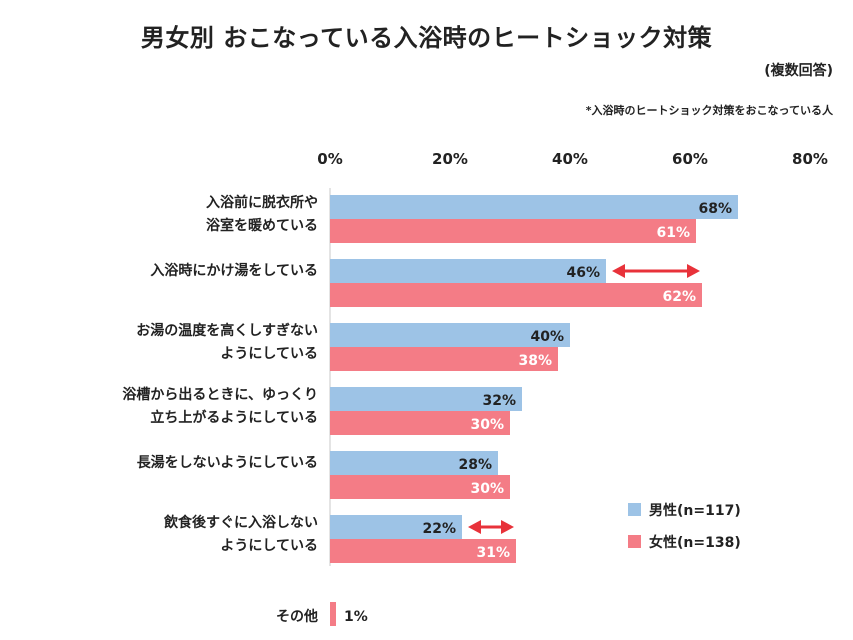 The image size is (853, 640). What do you see at coordinates (240, 522) in the screenshot?
I see `category-label: 飲食後すぐに入浴しない` at bounding box center [240, 522].